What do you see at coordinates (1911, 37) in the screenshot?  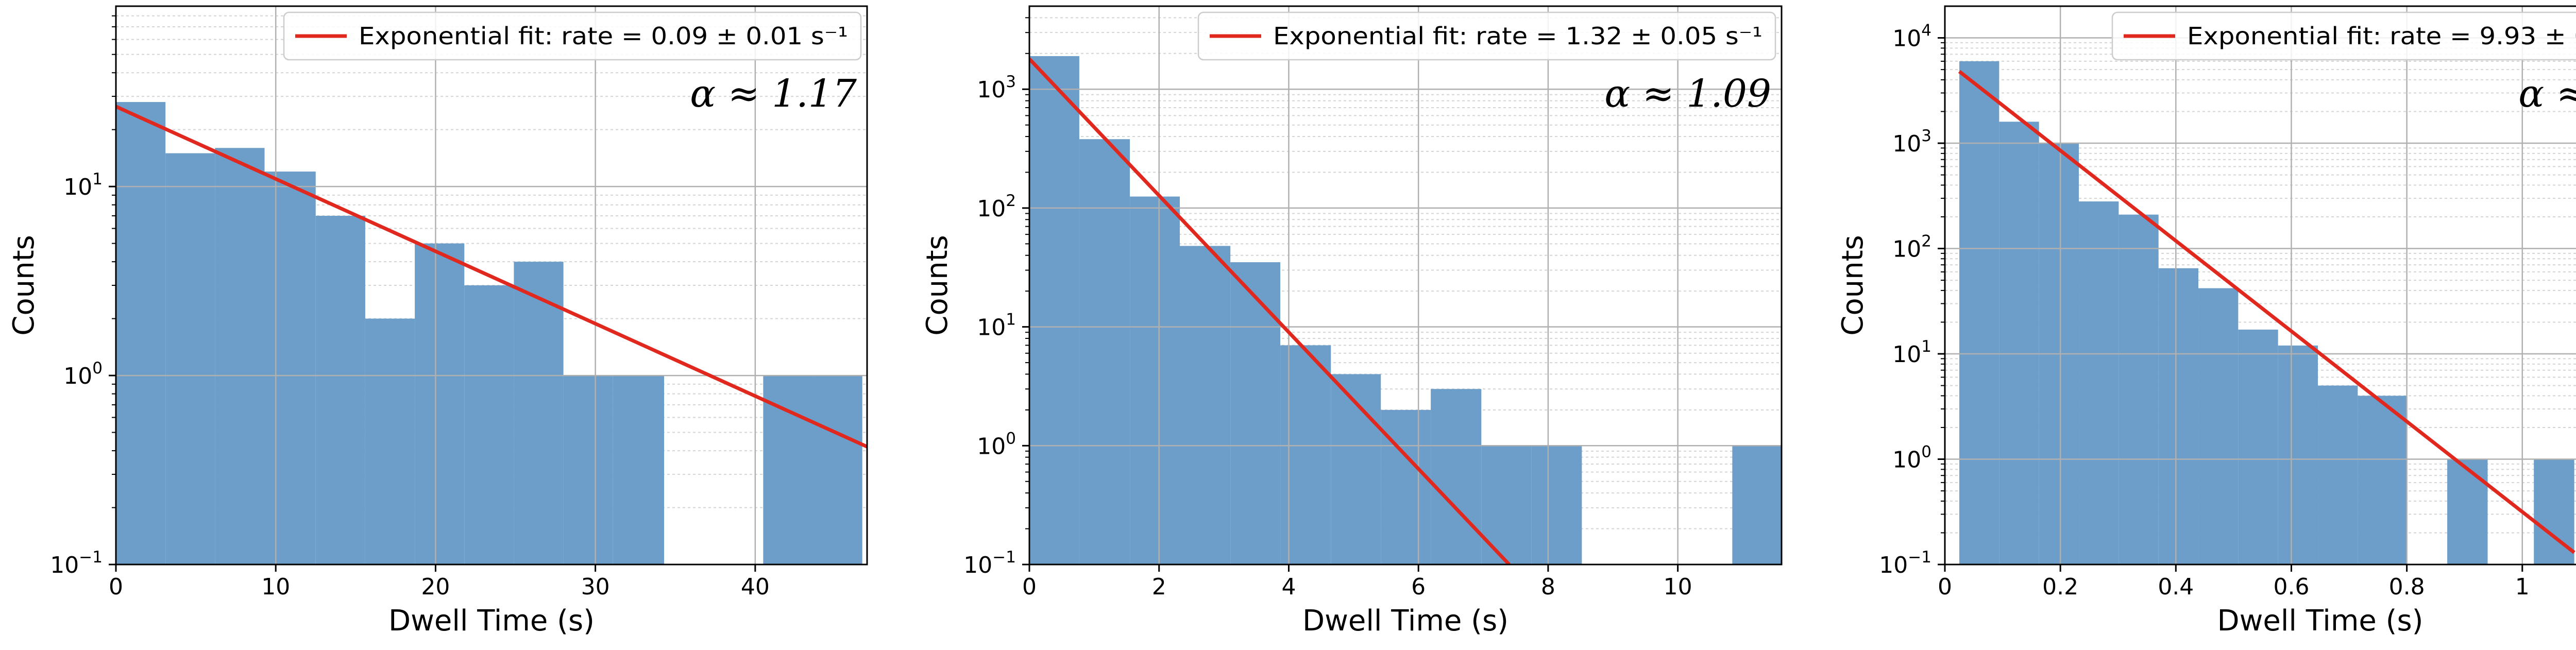 I see `y-tick-label: 10⁴` at bounding box center [1911, 37].